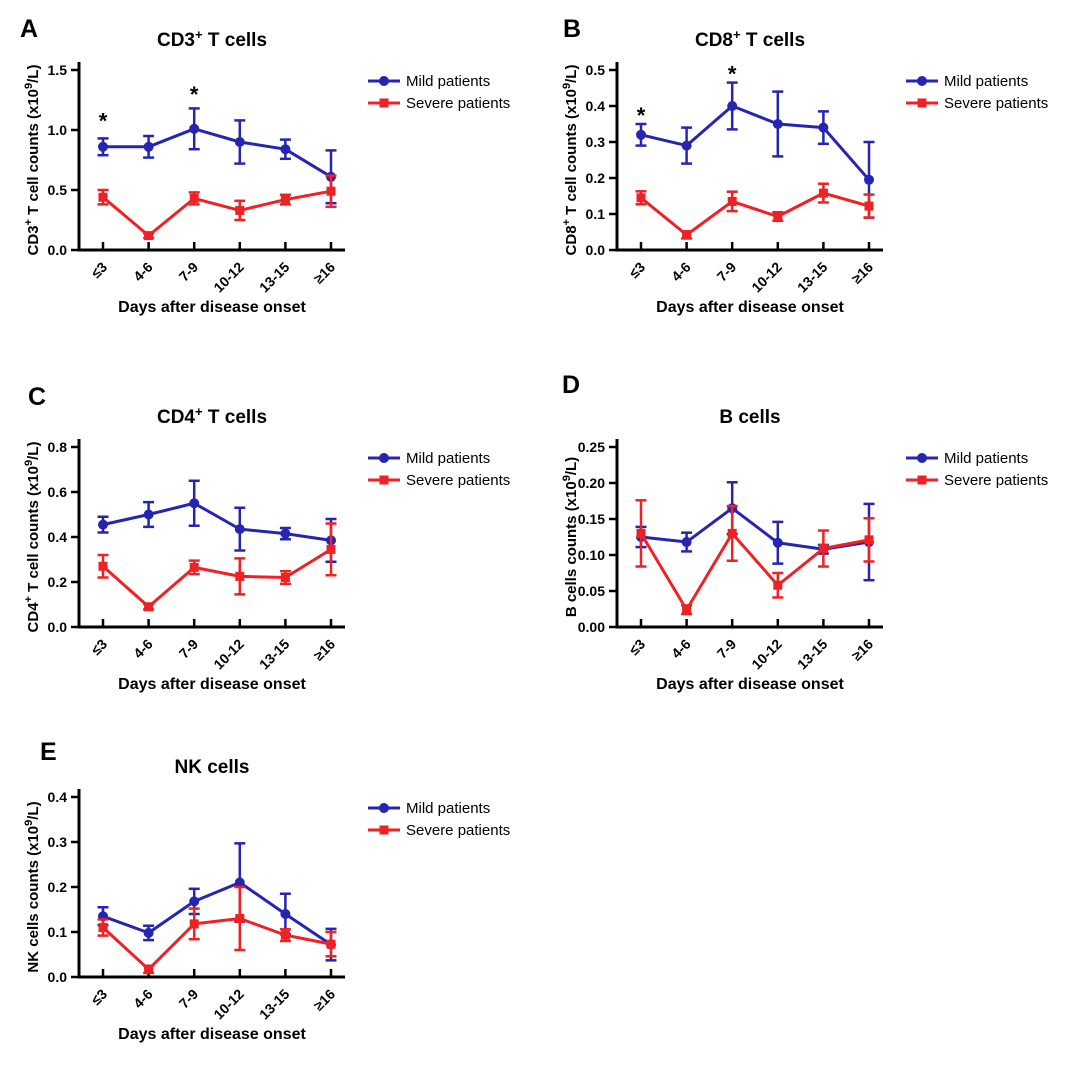 The width and height of the screenshot is (1080, 1084). What do you see at coordinates (591, 519) in the screenshot?
I see `y-tick-label: 0.15` at bounding box center [591, 519].